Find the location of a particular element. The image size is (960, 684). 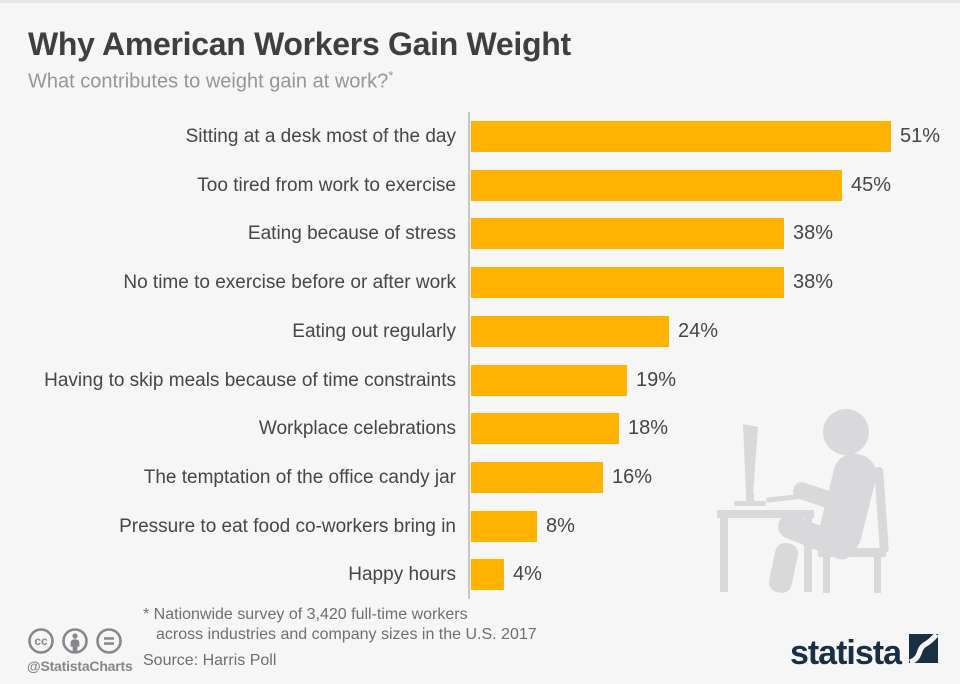

footnote-marker: * is located at coordinates (391, 75).